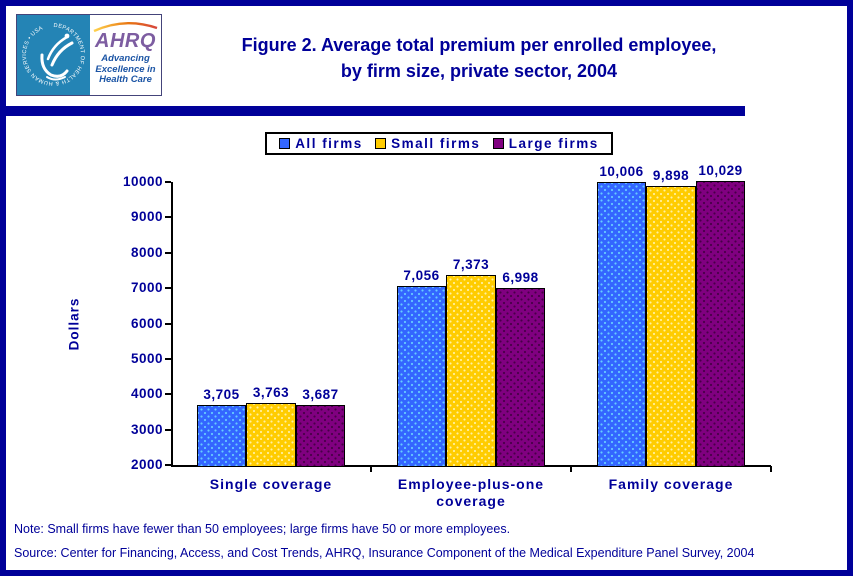  Describe the element at coordinates (329, 143) in the screenshot. I see `legend-label: All firms` at that location.